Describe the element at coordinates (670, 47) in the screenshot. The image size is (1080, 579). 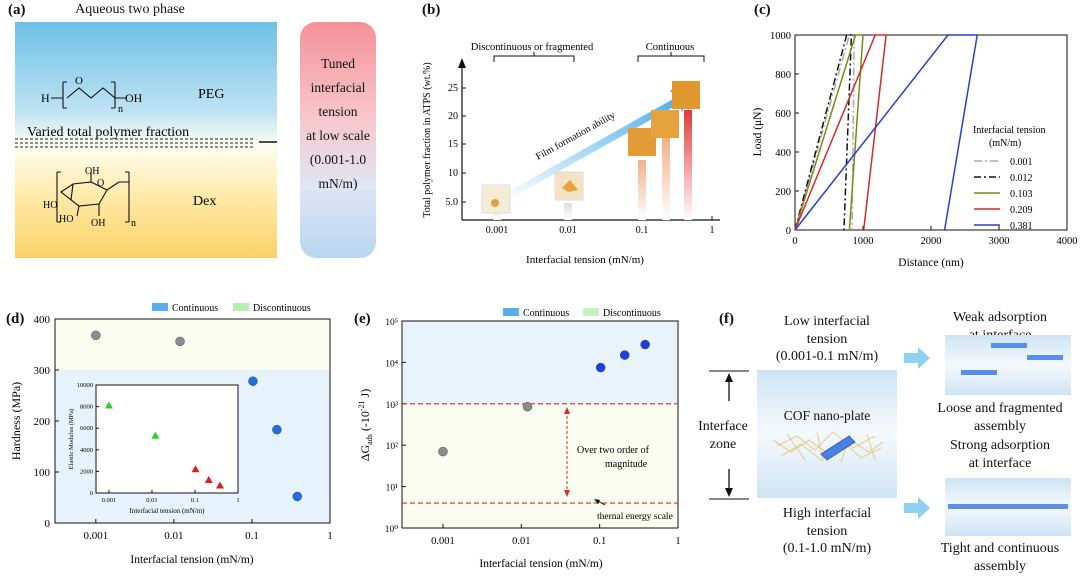
I see `b-continuous: Continuous` at that location.